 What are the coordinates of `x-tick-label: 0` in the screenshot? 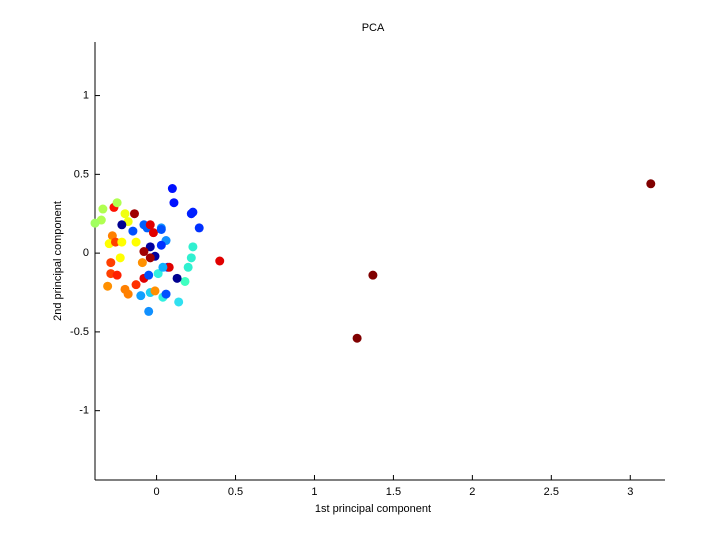 It's located at (157, 492).